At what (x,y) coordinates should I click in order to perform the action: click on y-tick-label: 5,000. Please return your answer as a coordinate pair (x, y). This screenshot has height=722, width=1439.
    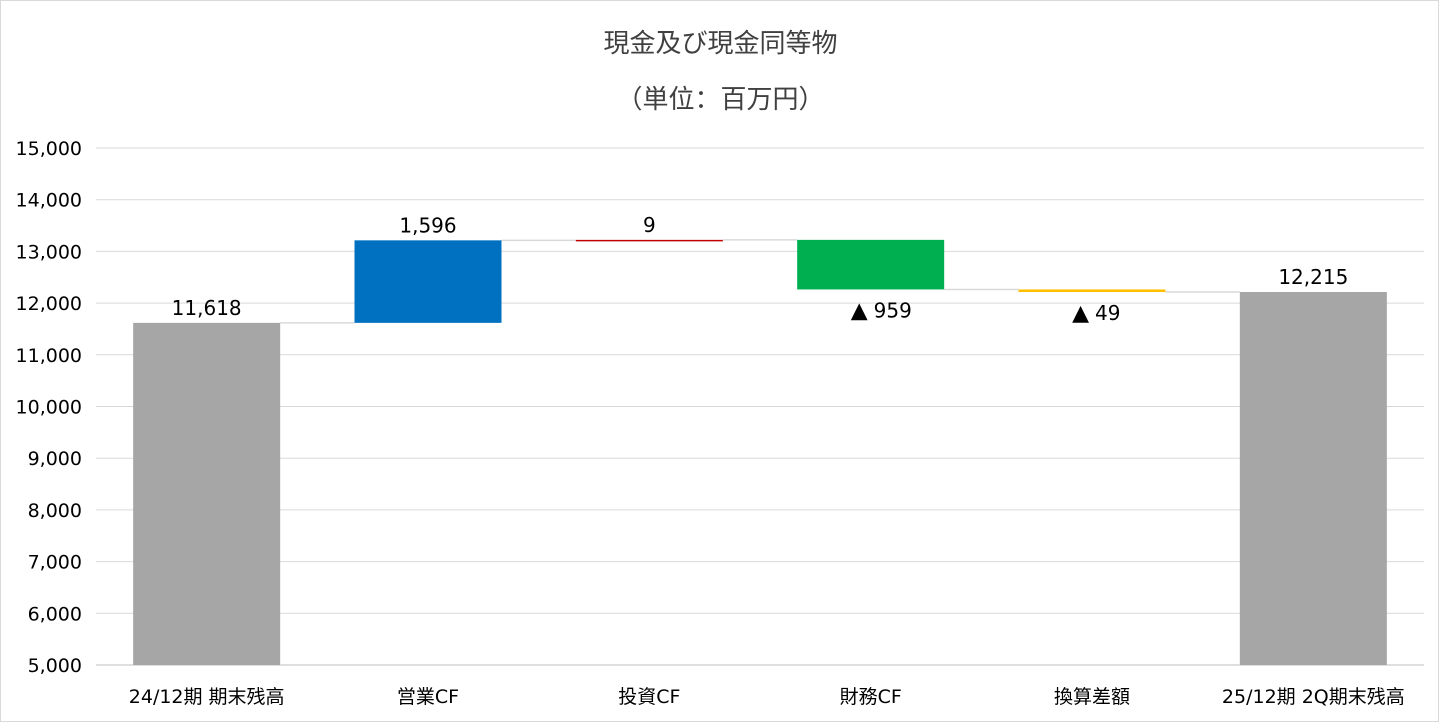
    Looking at the image, I should click on (55, 666).